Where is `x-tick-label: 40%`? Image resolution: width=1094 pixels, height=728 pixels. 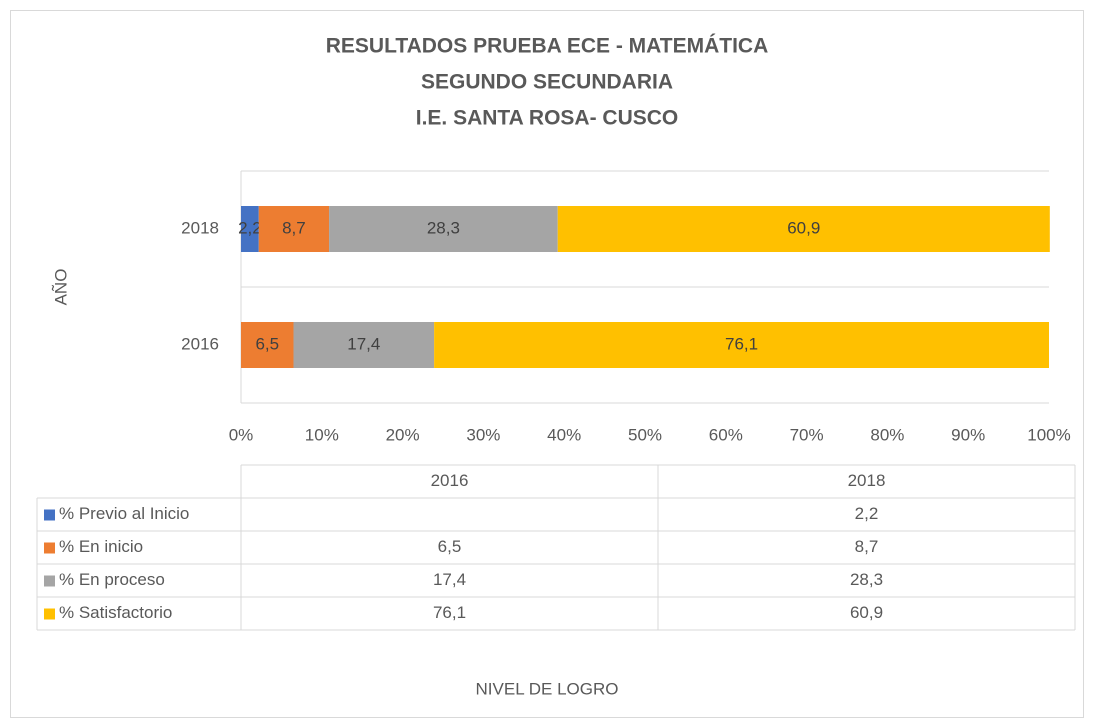 x-tick-label: 40% is located at coordinates (564, 434).